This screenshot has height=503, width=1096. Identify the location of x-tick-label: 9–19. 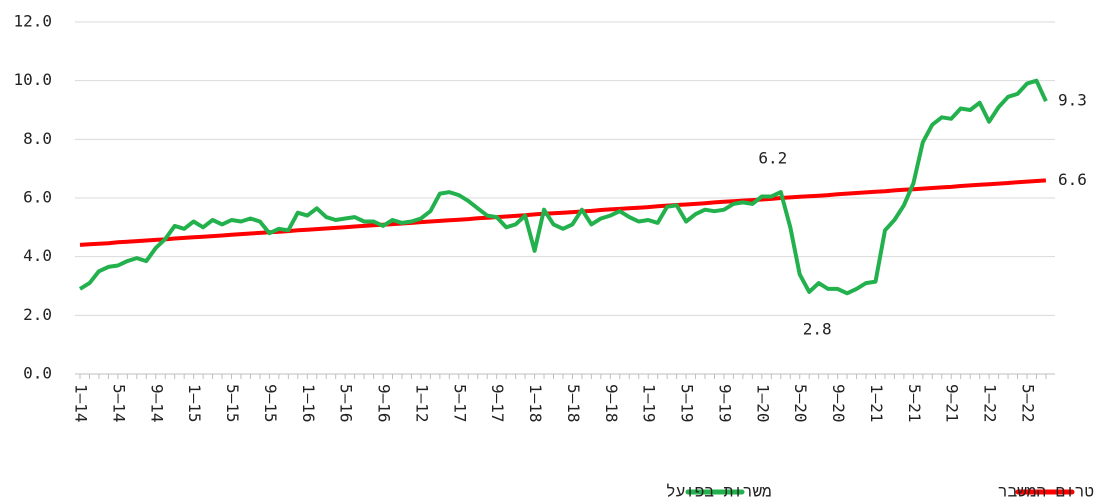
(724, 403).